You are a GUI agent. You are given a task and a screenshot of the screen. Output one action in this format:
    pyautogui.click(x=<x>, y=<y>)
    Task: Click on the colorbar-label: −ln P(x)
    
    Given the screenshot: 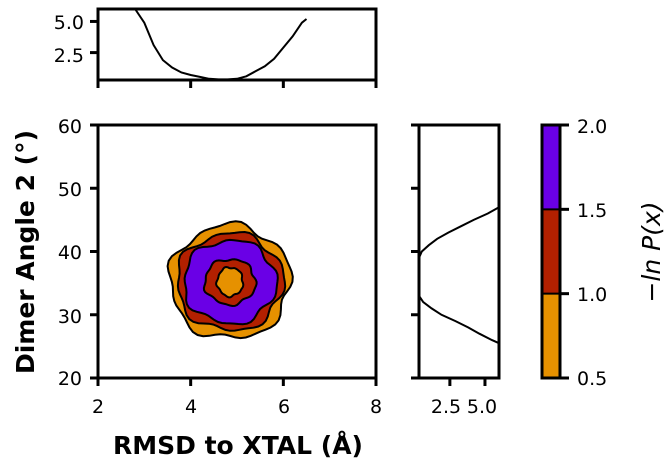 What is the action you would take?
    pyautogui.click(x=651, y=251)
    